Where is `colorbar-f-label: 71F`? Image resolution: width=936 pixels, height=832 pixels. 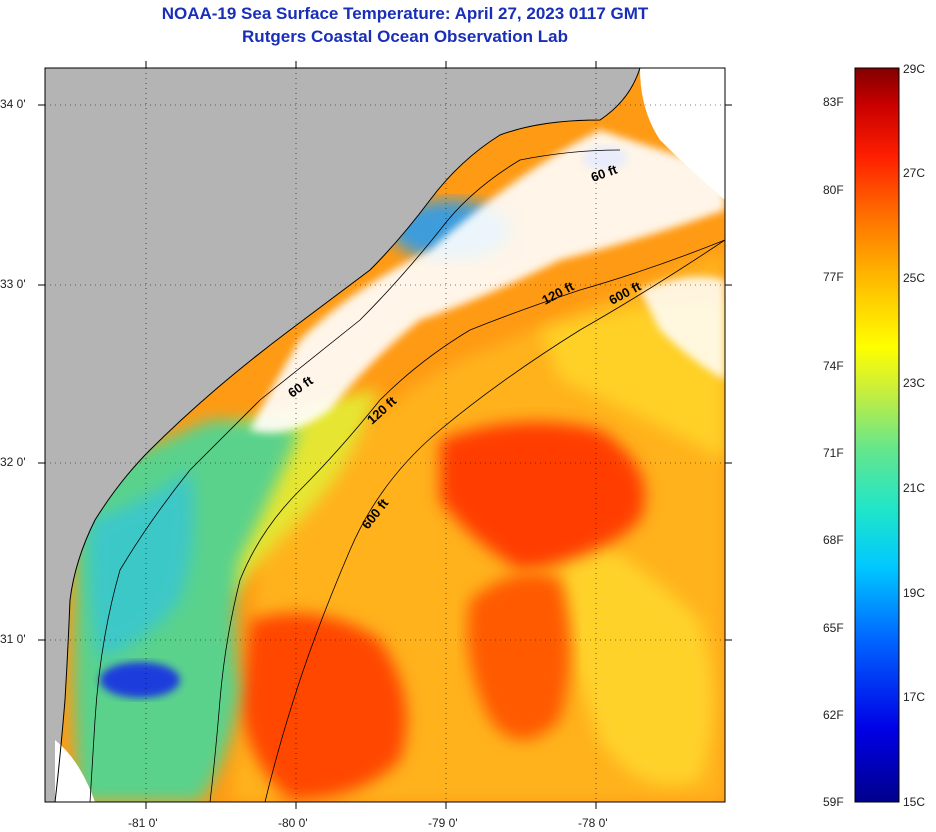
colorbar-f-label: 71F is located at coordinates (833, 453).